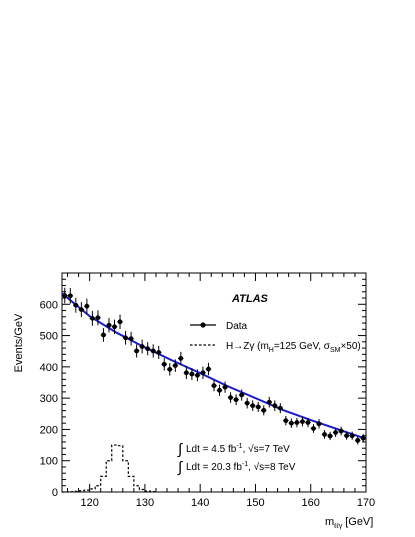 The image size is (415, 537). I want to click on x-axis-title: mℓℓγ [GeV], so click(349, 523).